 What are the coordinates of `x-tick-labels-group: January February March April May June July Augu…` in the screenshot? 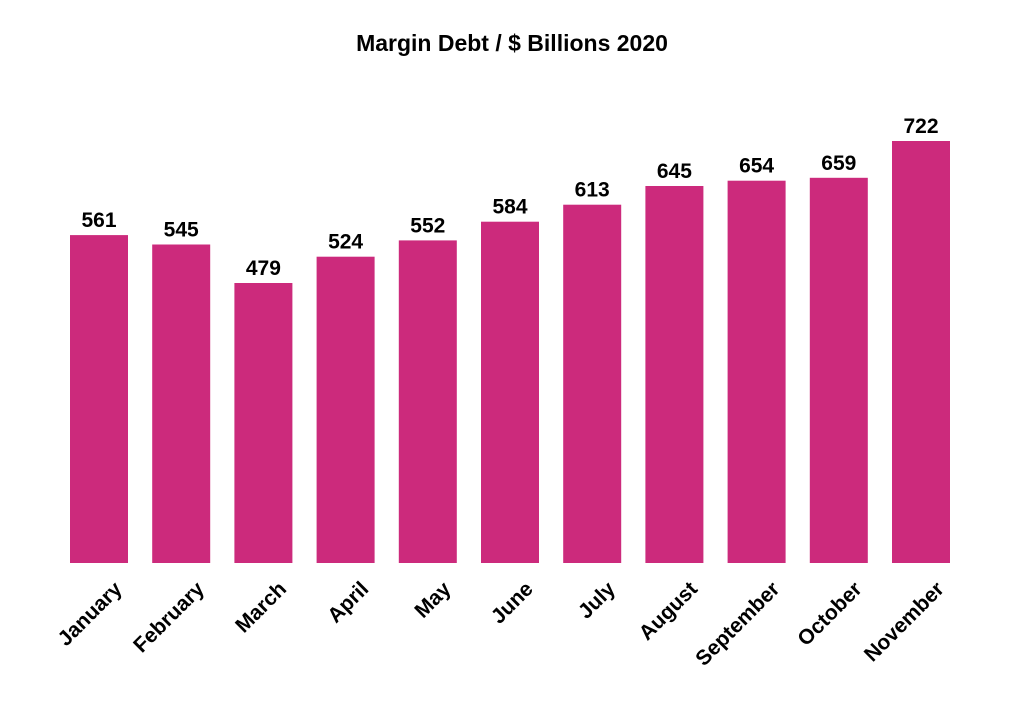 It's located at (501, 623).